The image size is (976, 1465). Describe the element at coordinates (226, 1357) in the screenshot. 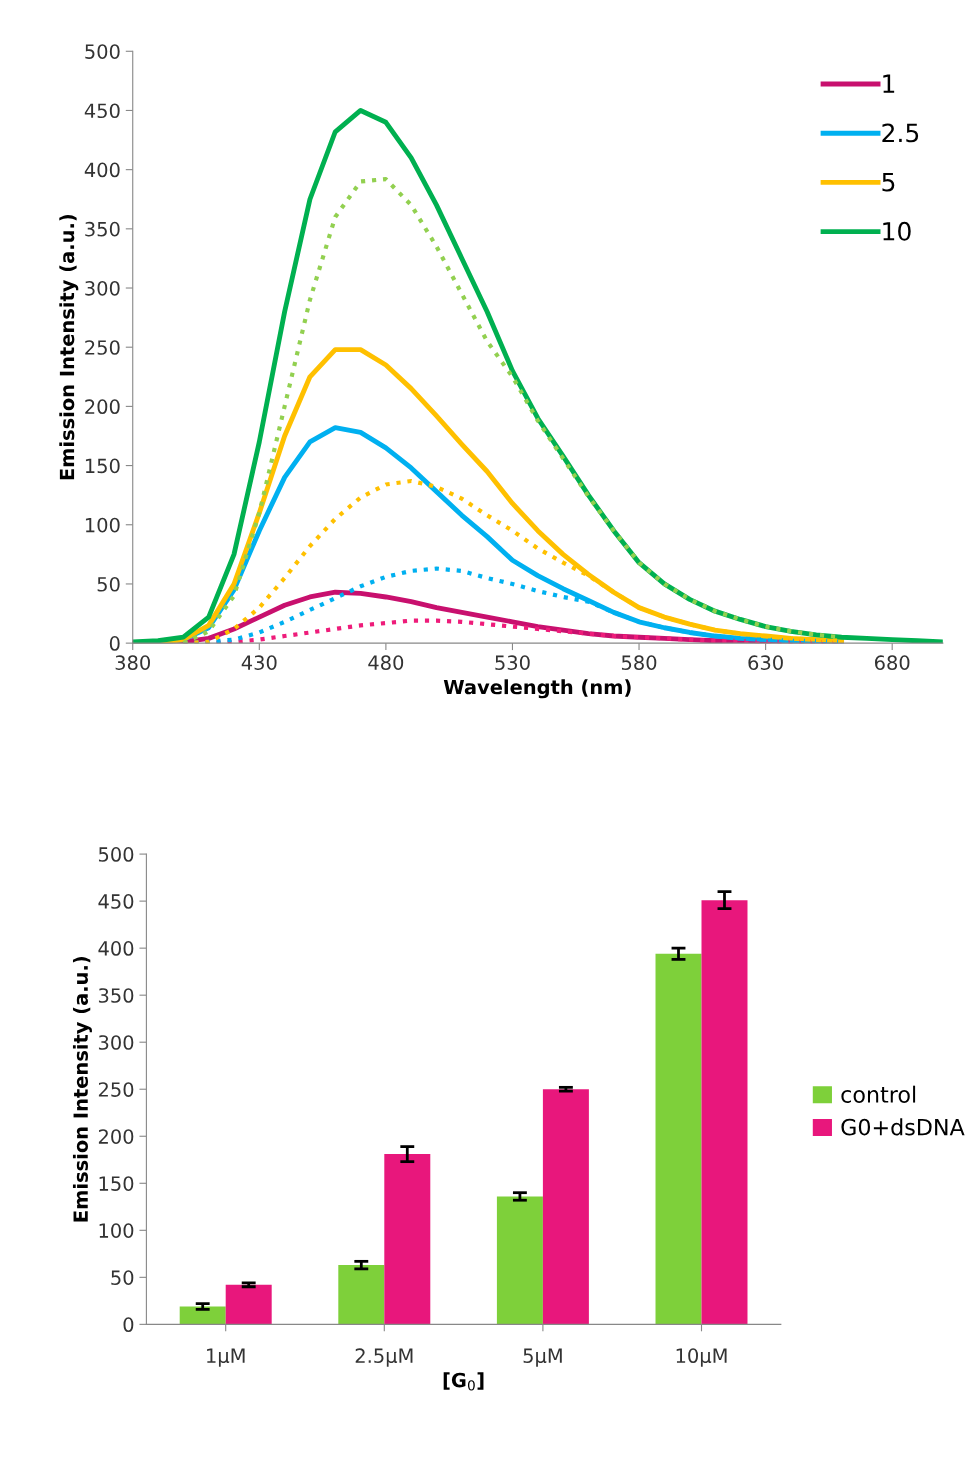

I see `x-tick-label: 1µM` at that location.